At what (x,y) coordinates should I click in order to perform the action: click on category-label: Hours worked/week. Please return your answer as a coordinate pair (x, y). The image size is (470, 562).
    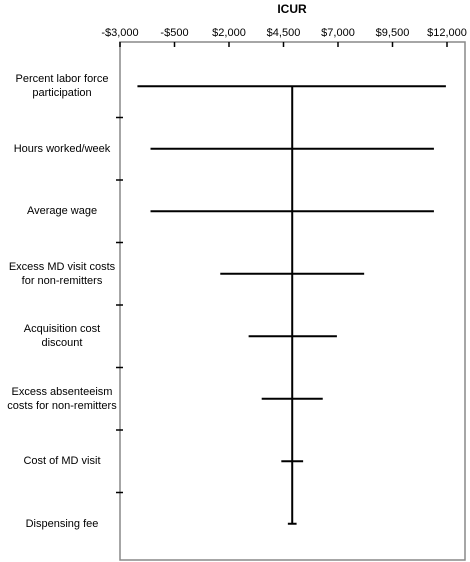
    Looking at the image, I should click on (62, 148).